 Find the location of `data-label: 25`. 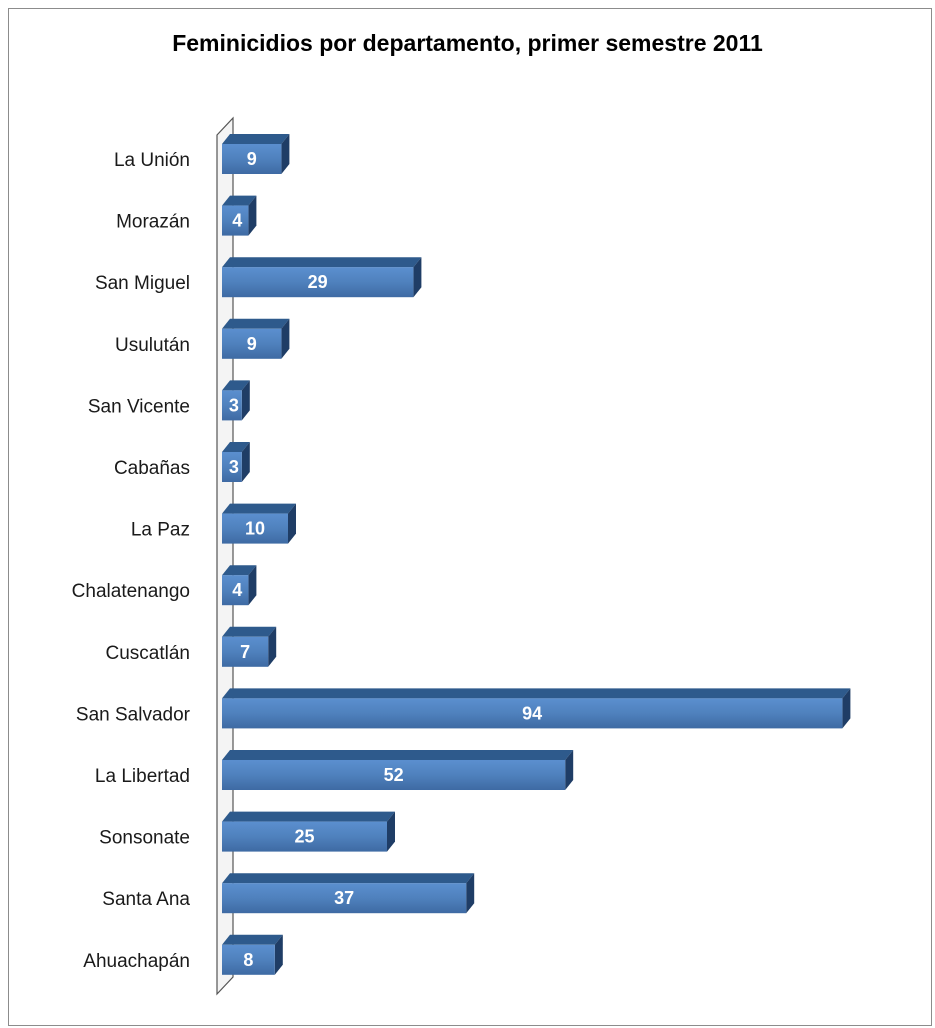

data-label: 25 is located at coordinates (304, 837).